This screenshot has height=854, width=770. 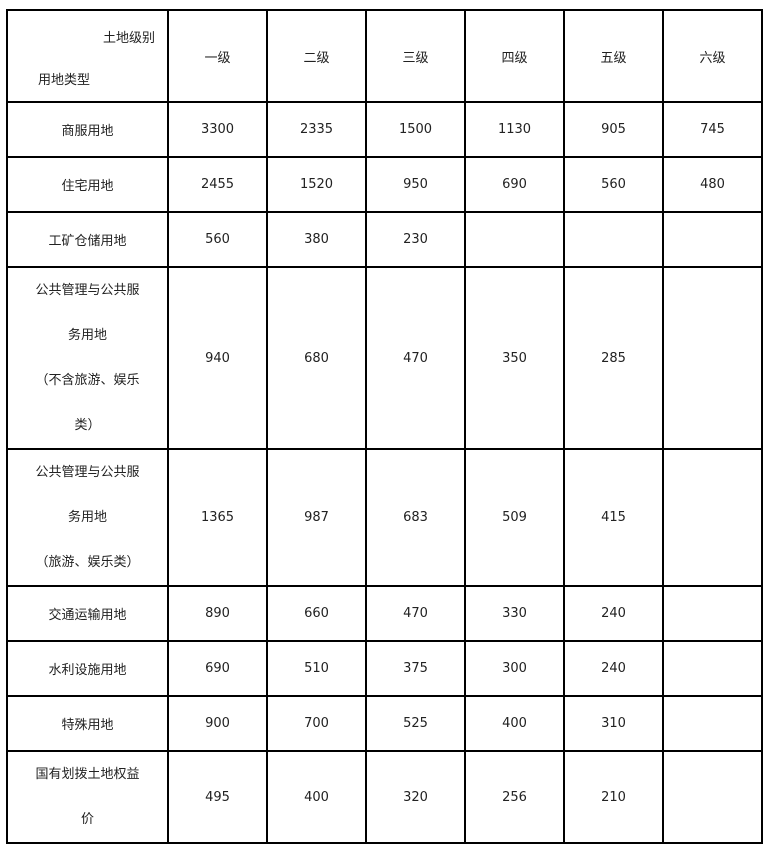 What do you see at coordinates (316, 184) in the screenshot?
I see `price-cell: 1520` at bounding box center [316, 184].